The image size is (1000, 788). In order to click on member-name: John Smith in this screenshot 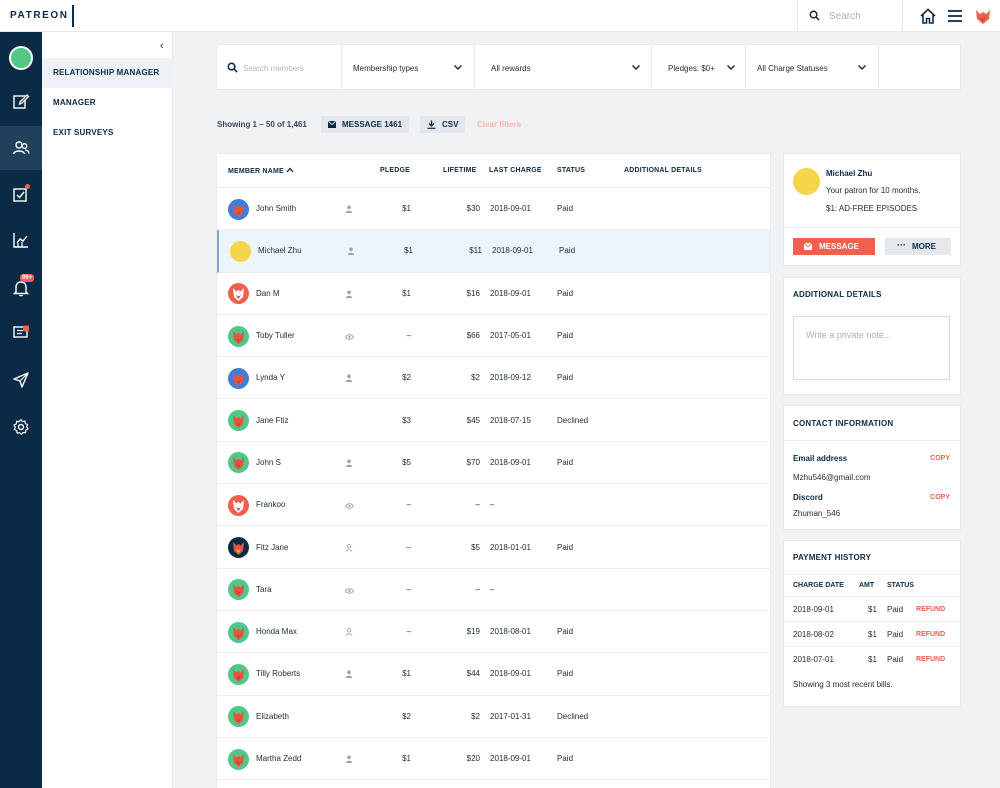, I will do `click(276, 209)`.